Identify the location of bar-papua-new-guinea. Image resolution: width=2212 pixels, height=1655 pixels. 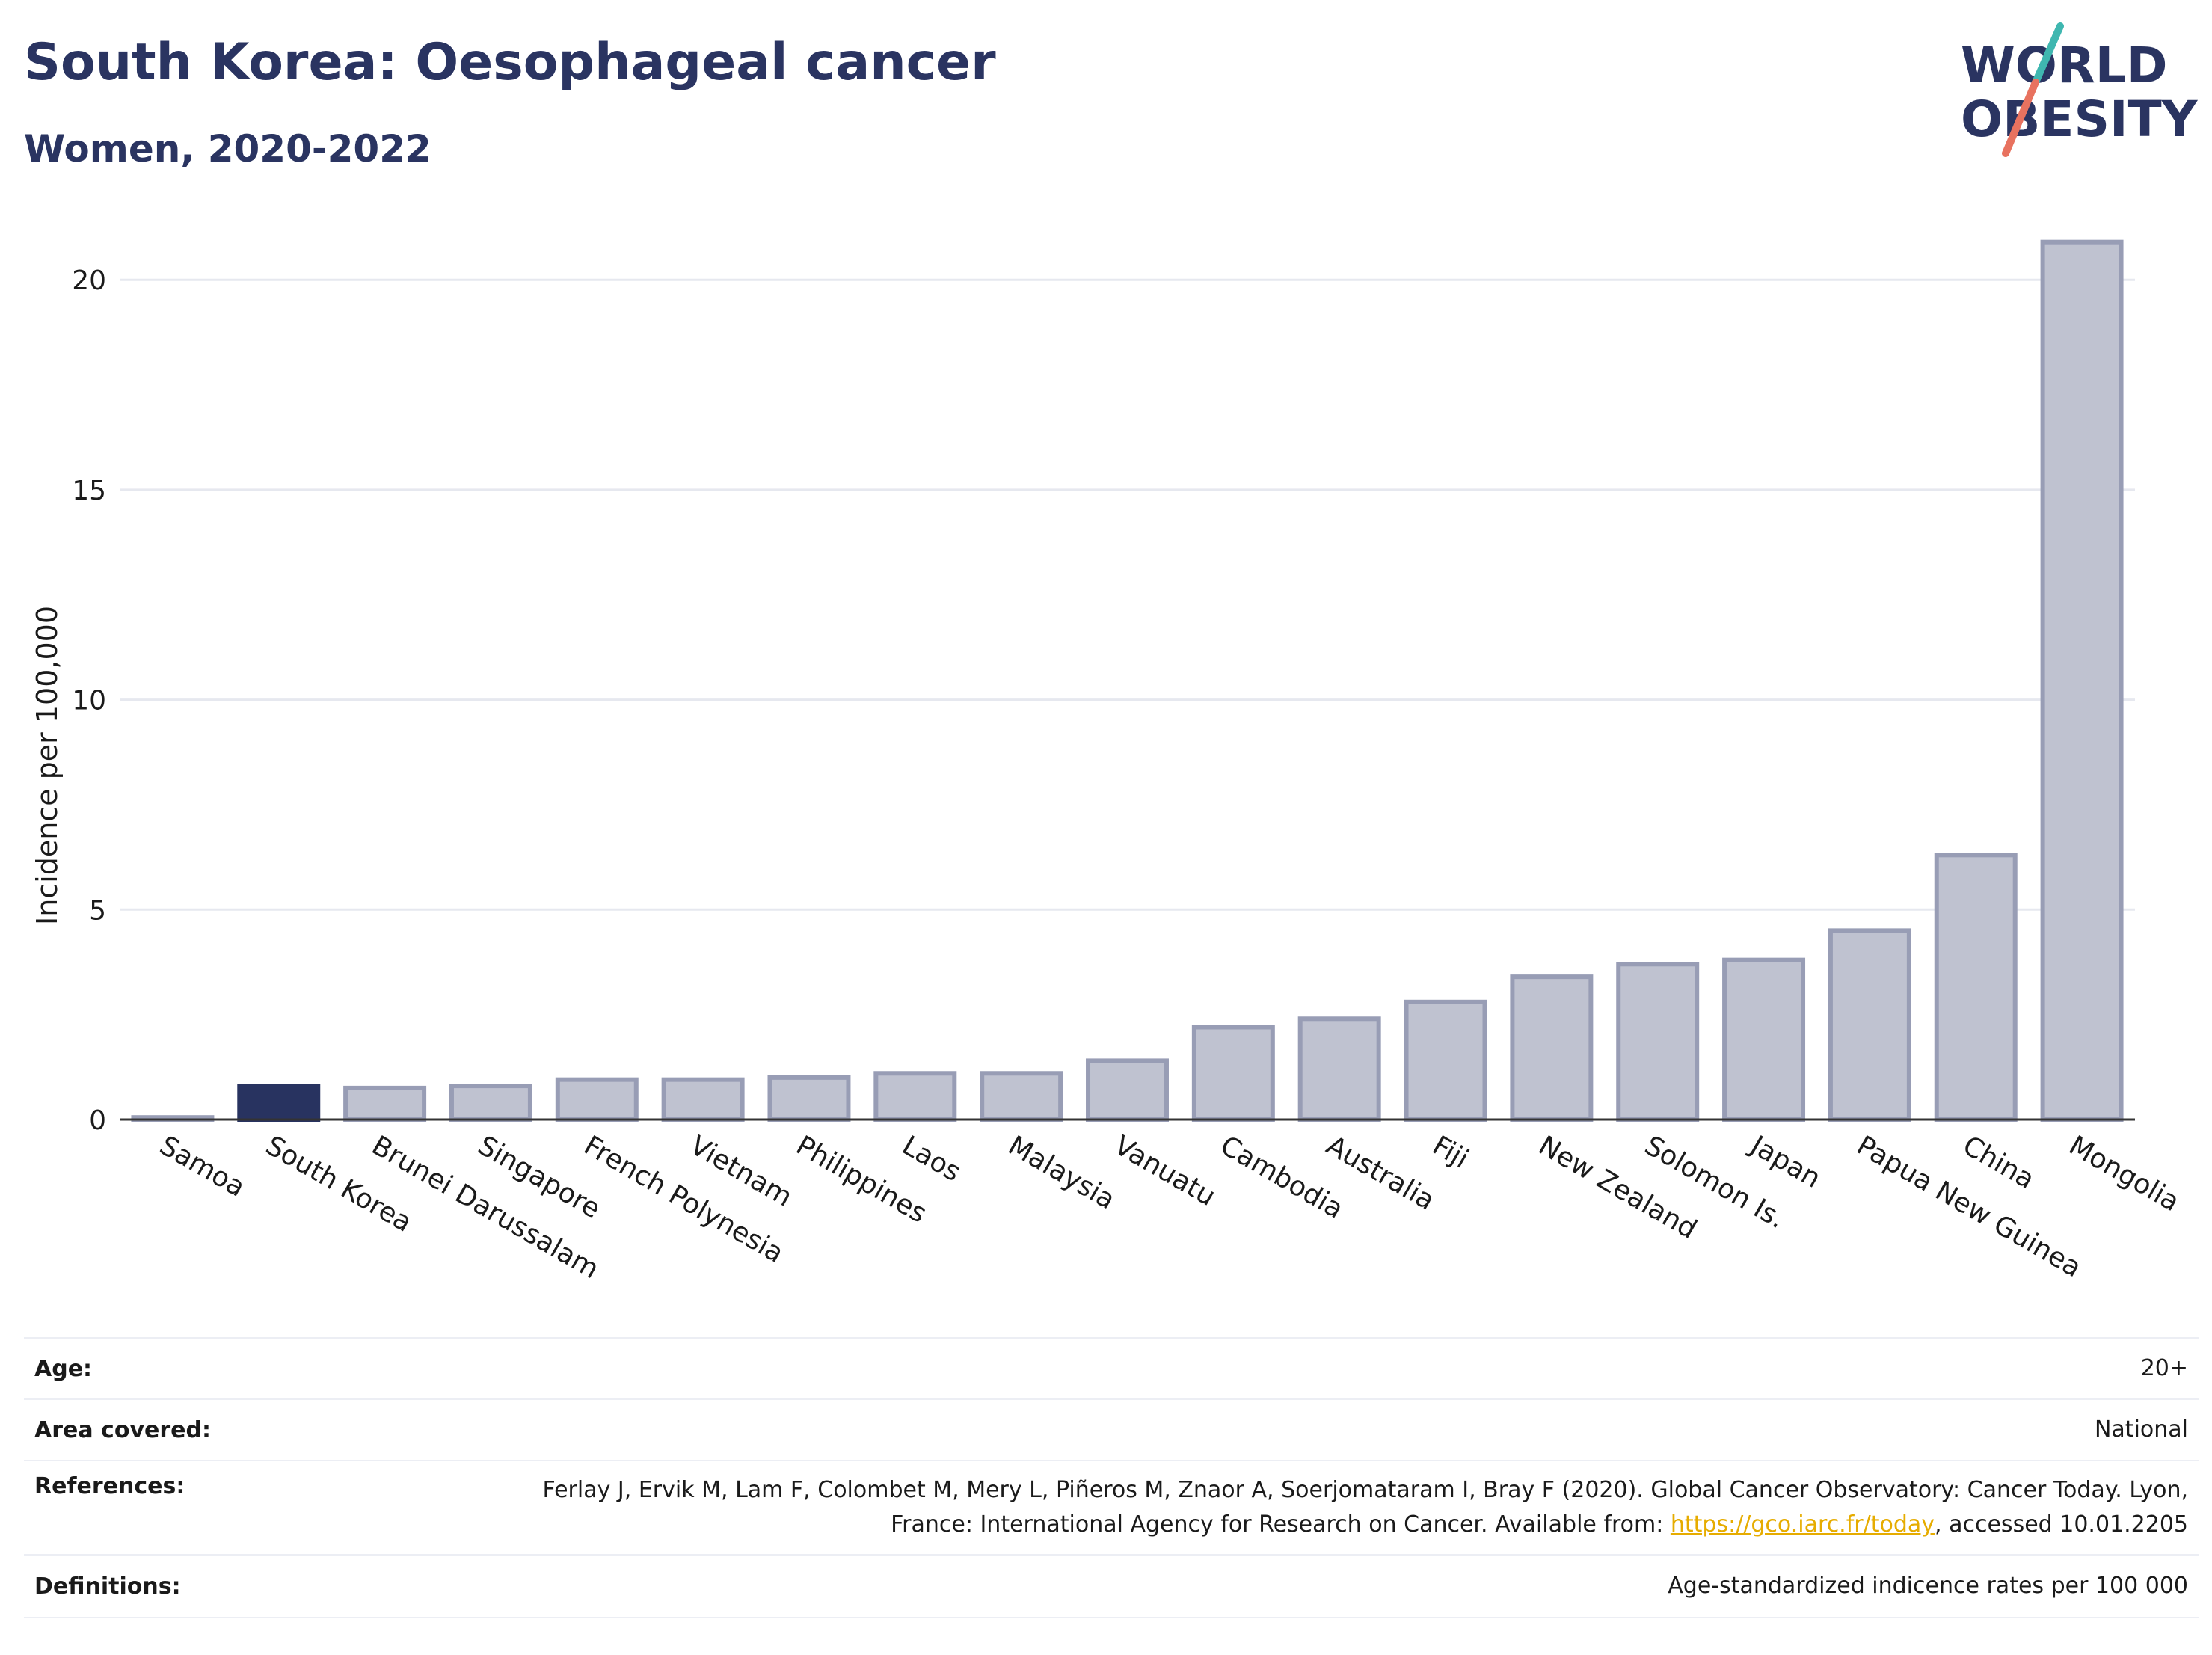
(1869, 1025).